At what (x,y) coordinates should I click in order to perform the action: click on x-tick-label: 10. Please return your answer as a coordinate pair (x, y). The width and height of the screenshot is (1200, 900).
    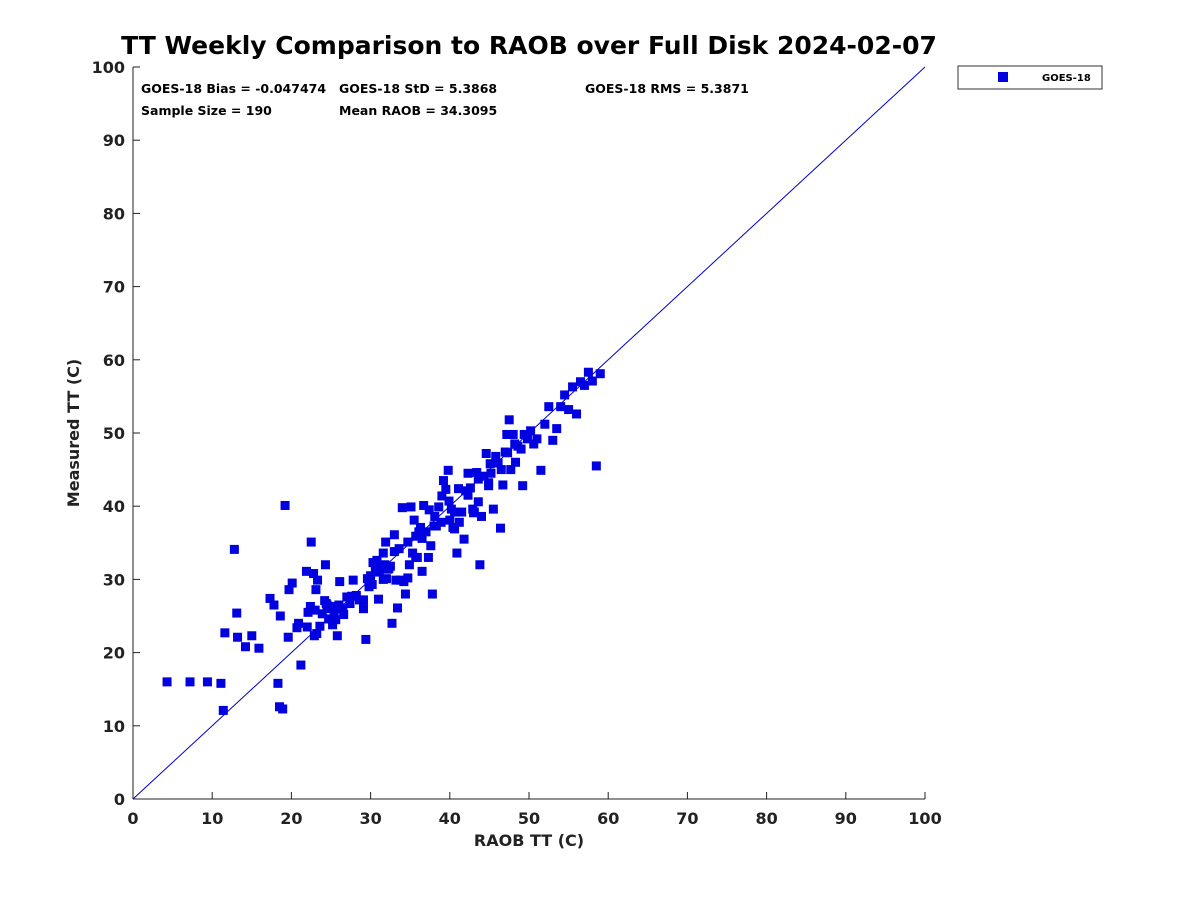
    Looking at the image, I should click on (212, 818).